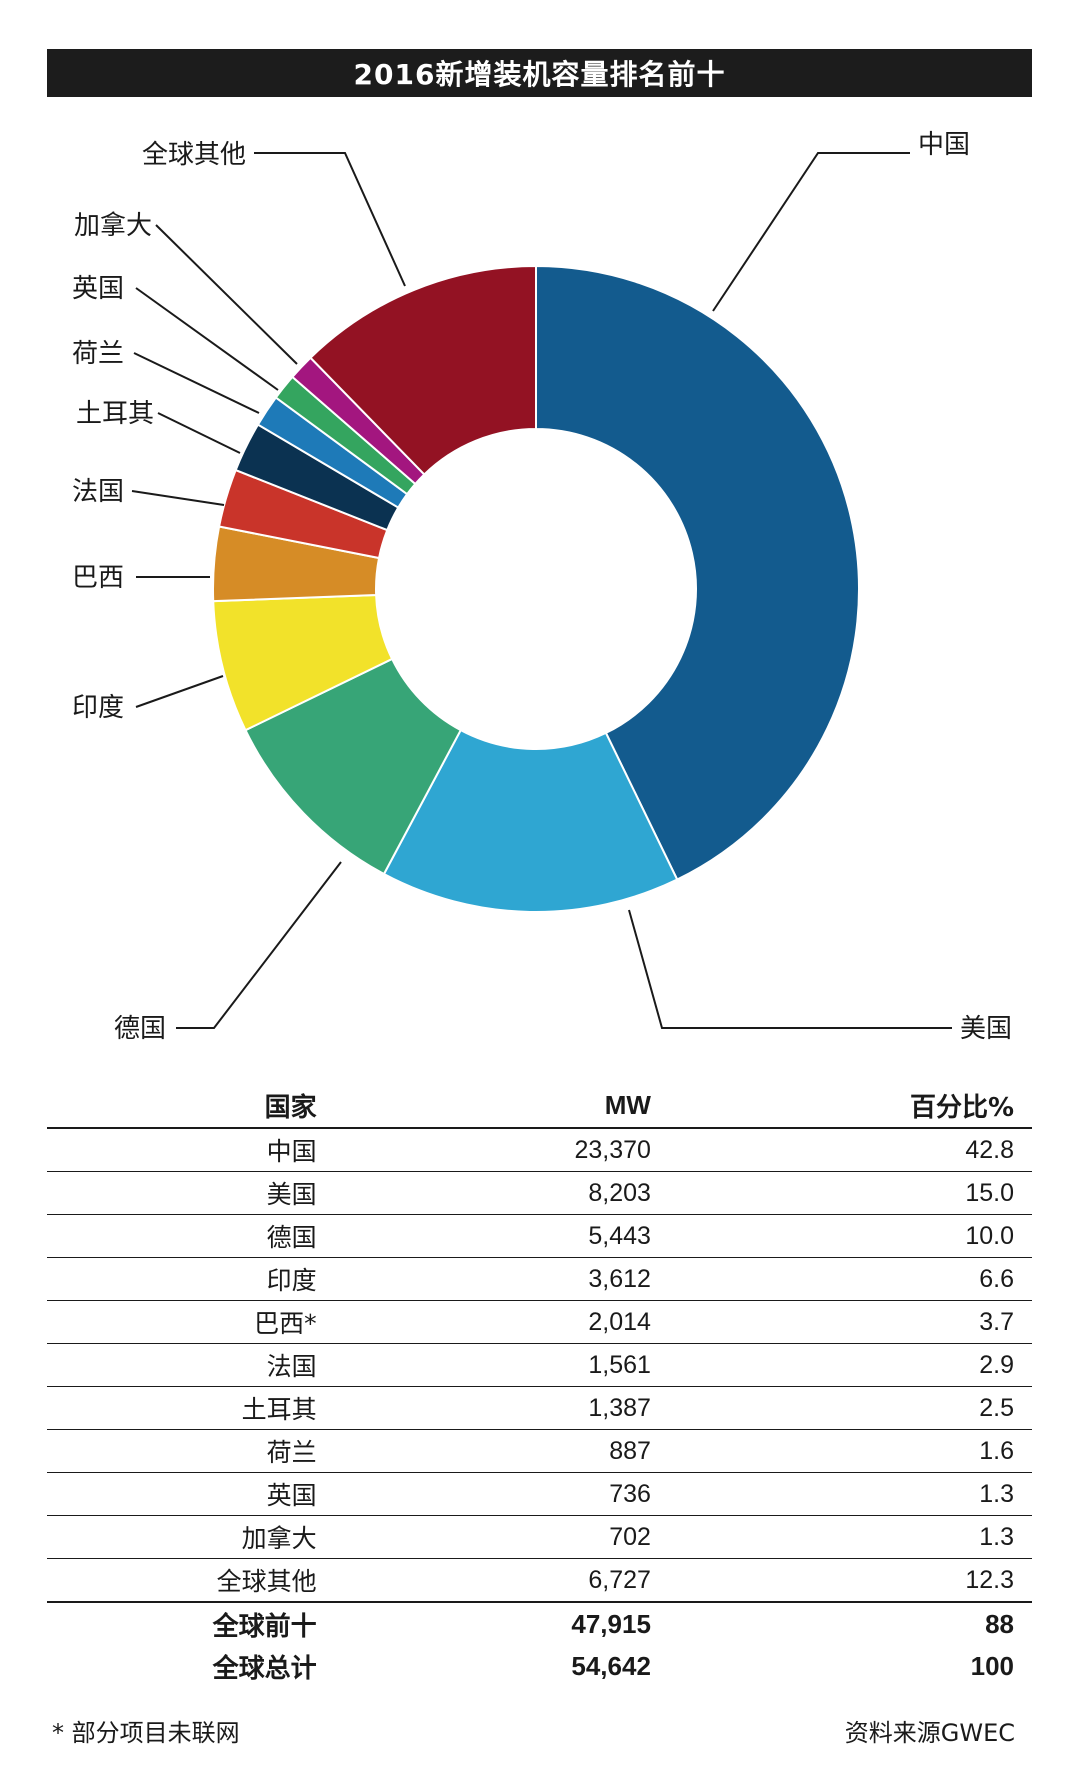 The width and height of the screenshot is (1073, 1773). I want to click on cell-country: 德国, so click(182, 1236).